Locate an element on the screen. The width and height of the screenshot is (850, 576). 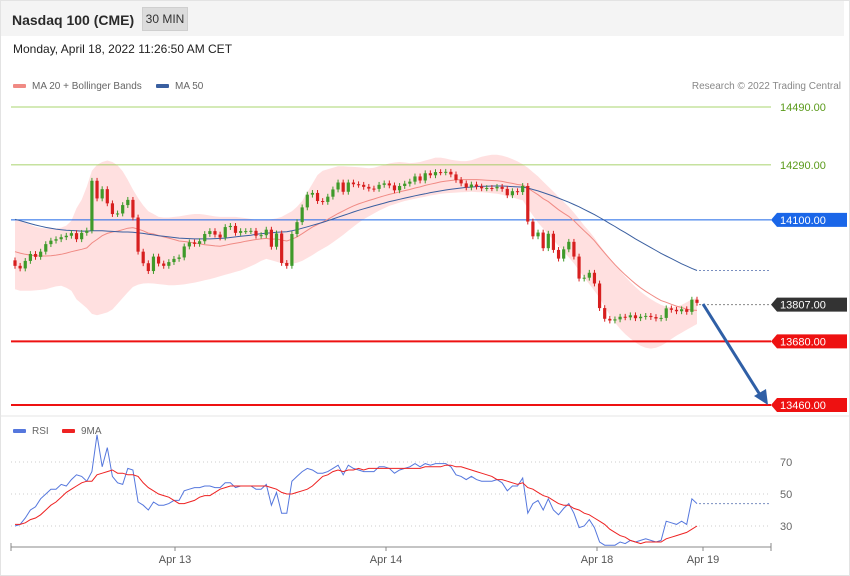
forecast-arrowhead is located at coordinates (761, 397).